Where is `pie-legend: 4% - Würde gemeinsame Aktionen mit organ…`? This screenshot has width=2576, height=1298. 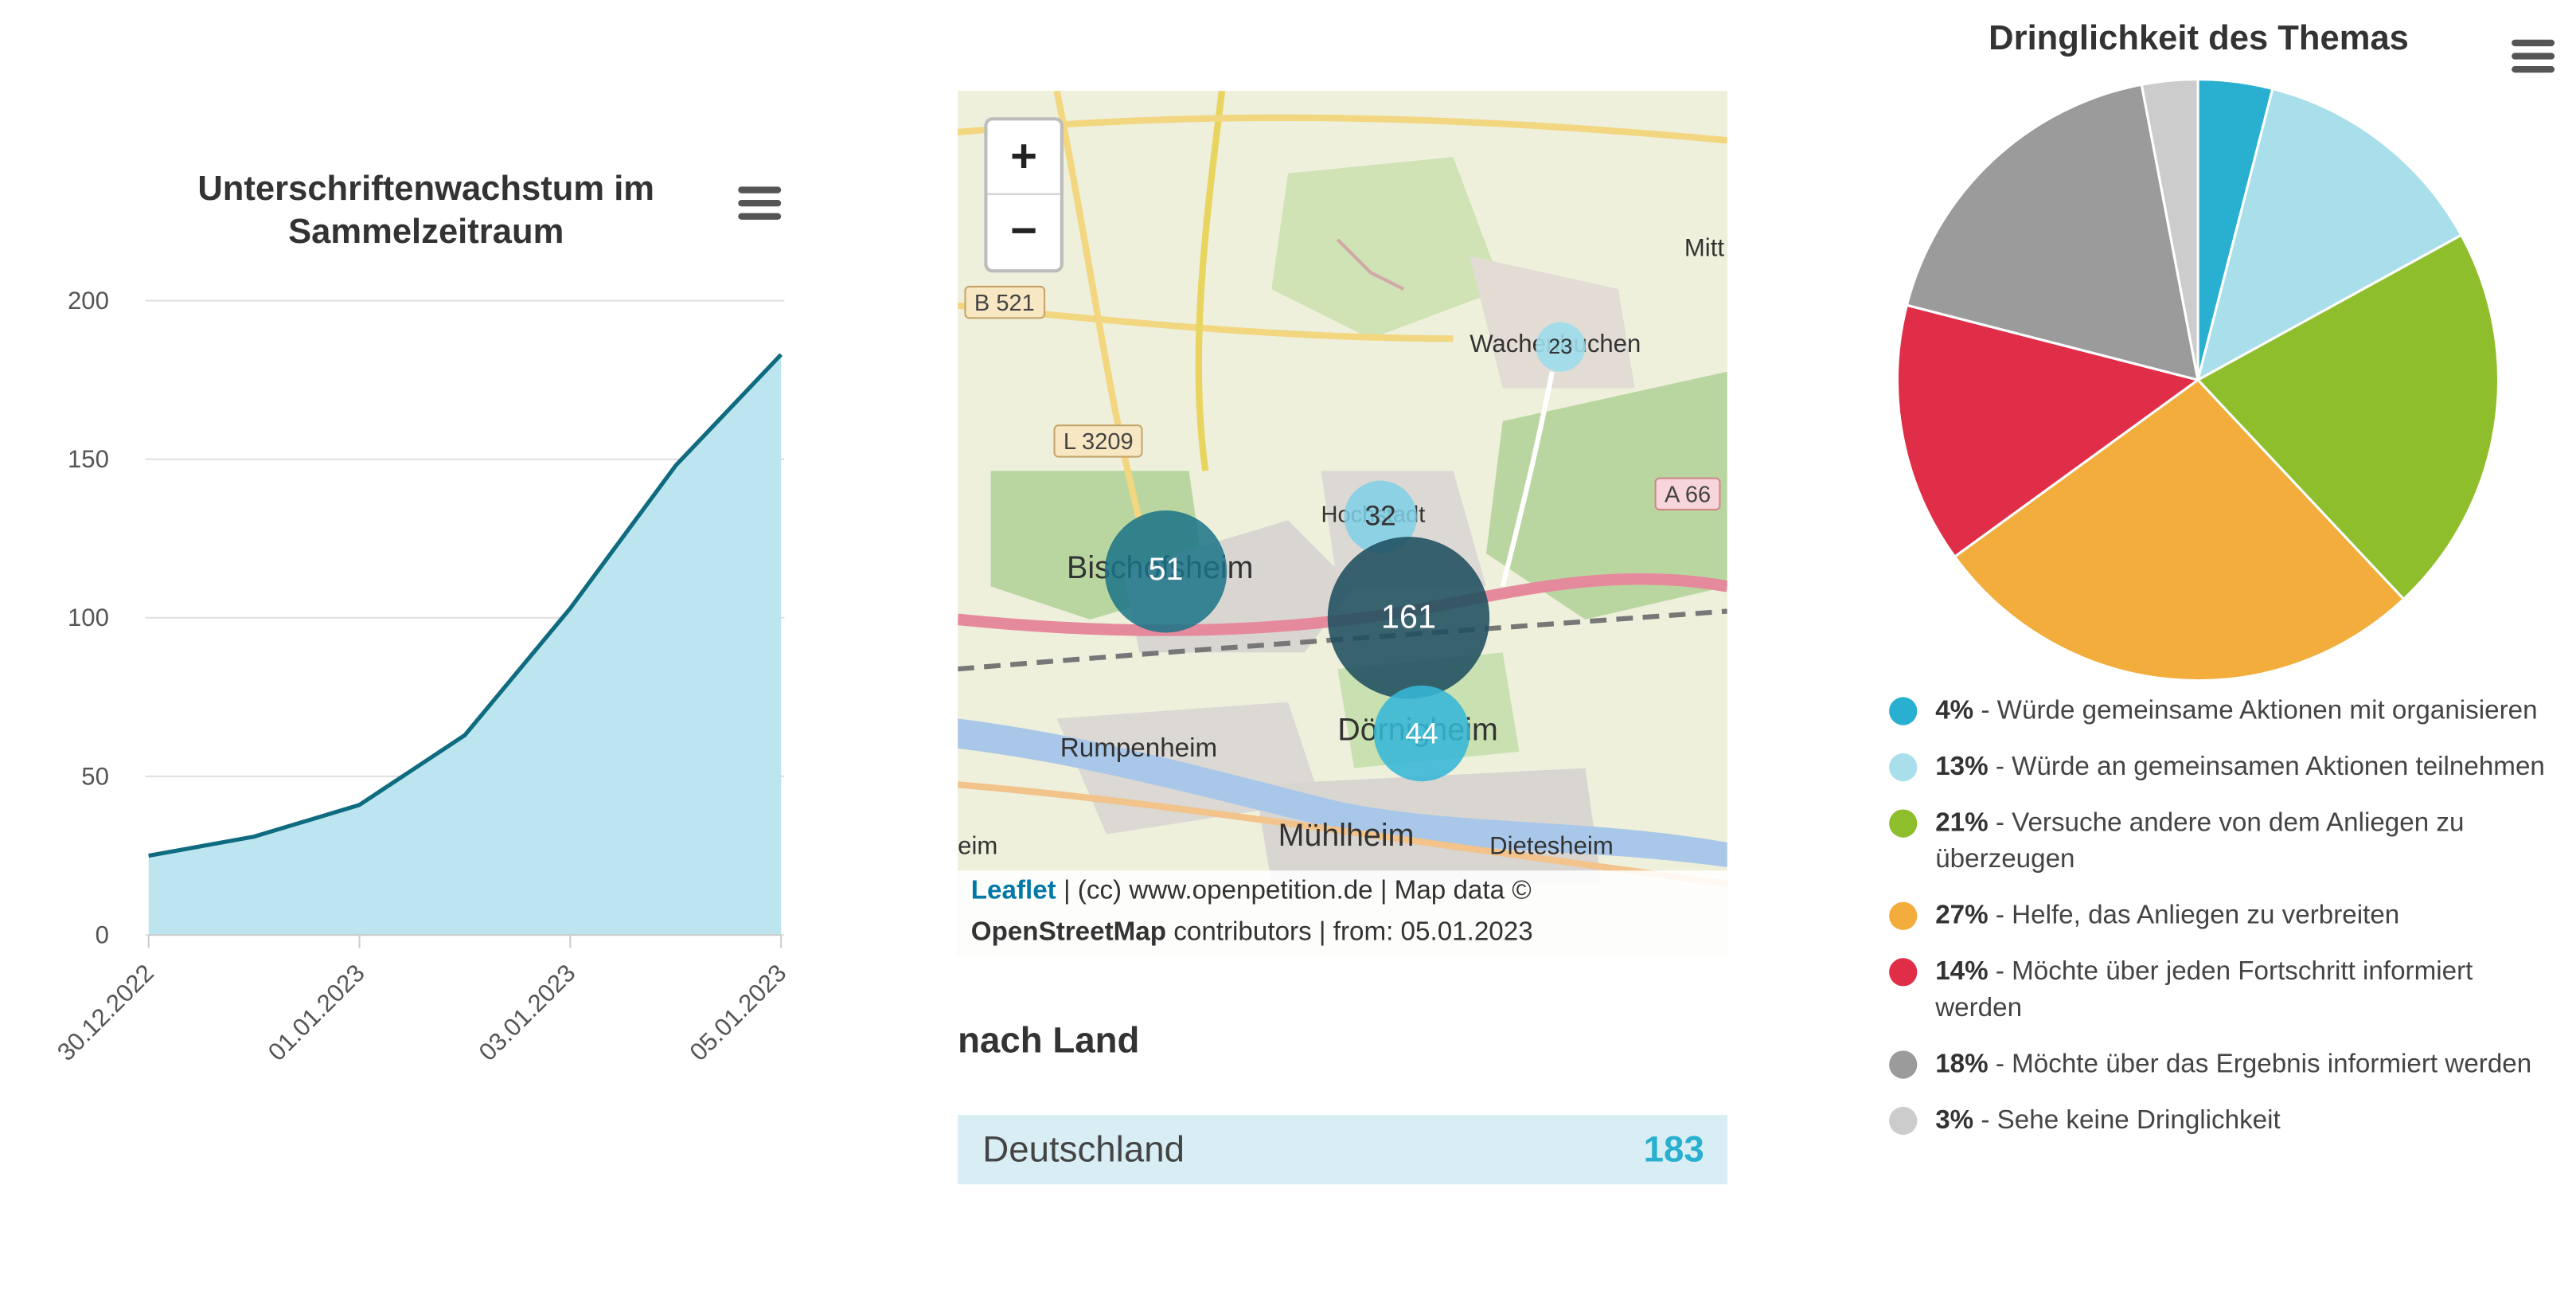 pie-legend: 4% - Würde gemeinsame Aktionen mit organ… is located at coordinates (2219, 926).